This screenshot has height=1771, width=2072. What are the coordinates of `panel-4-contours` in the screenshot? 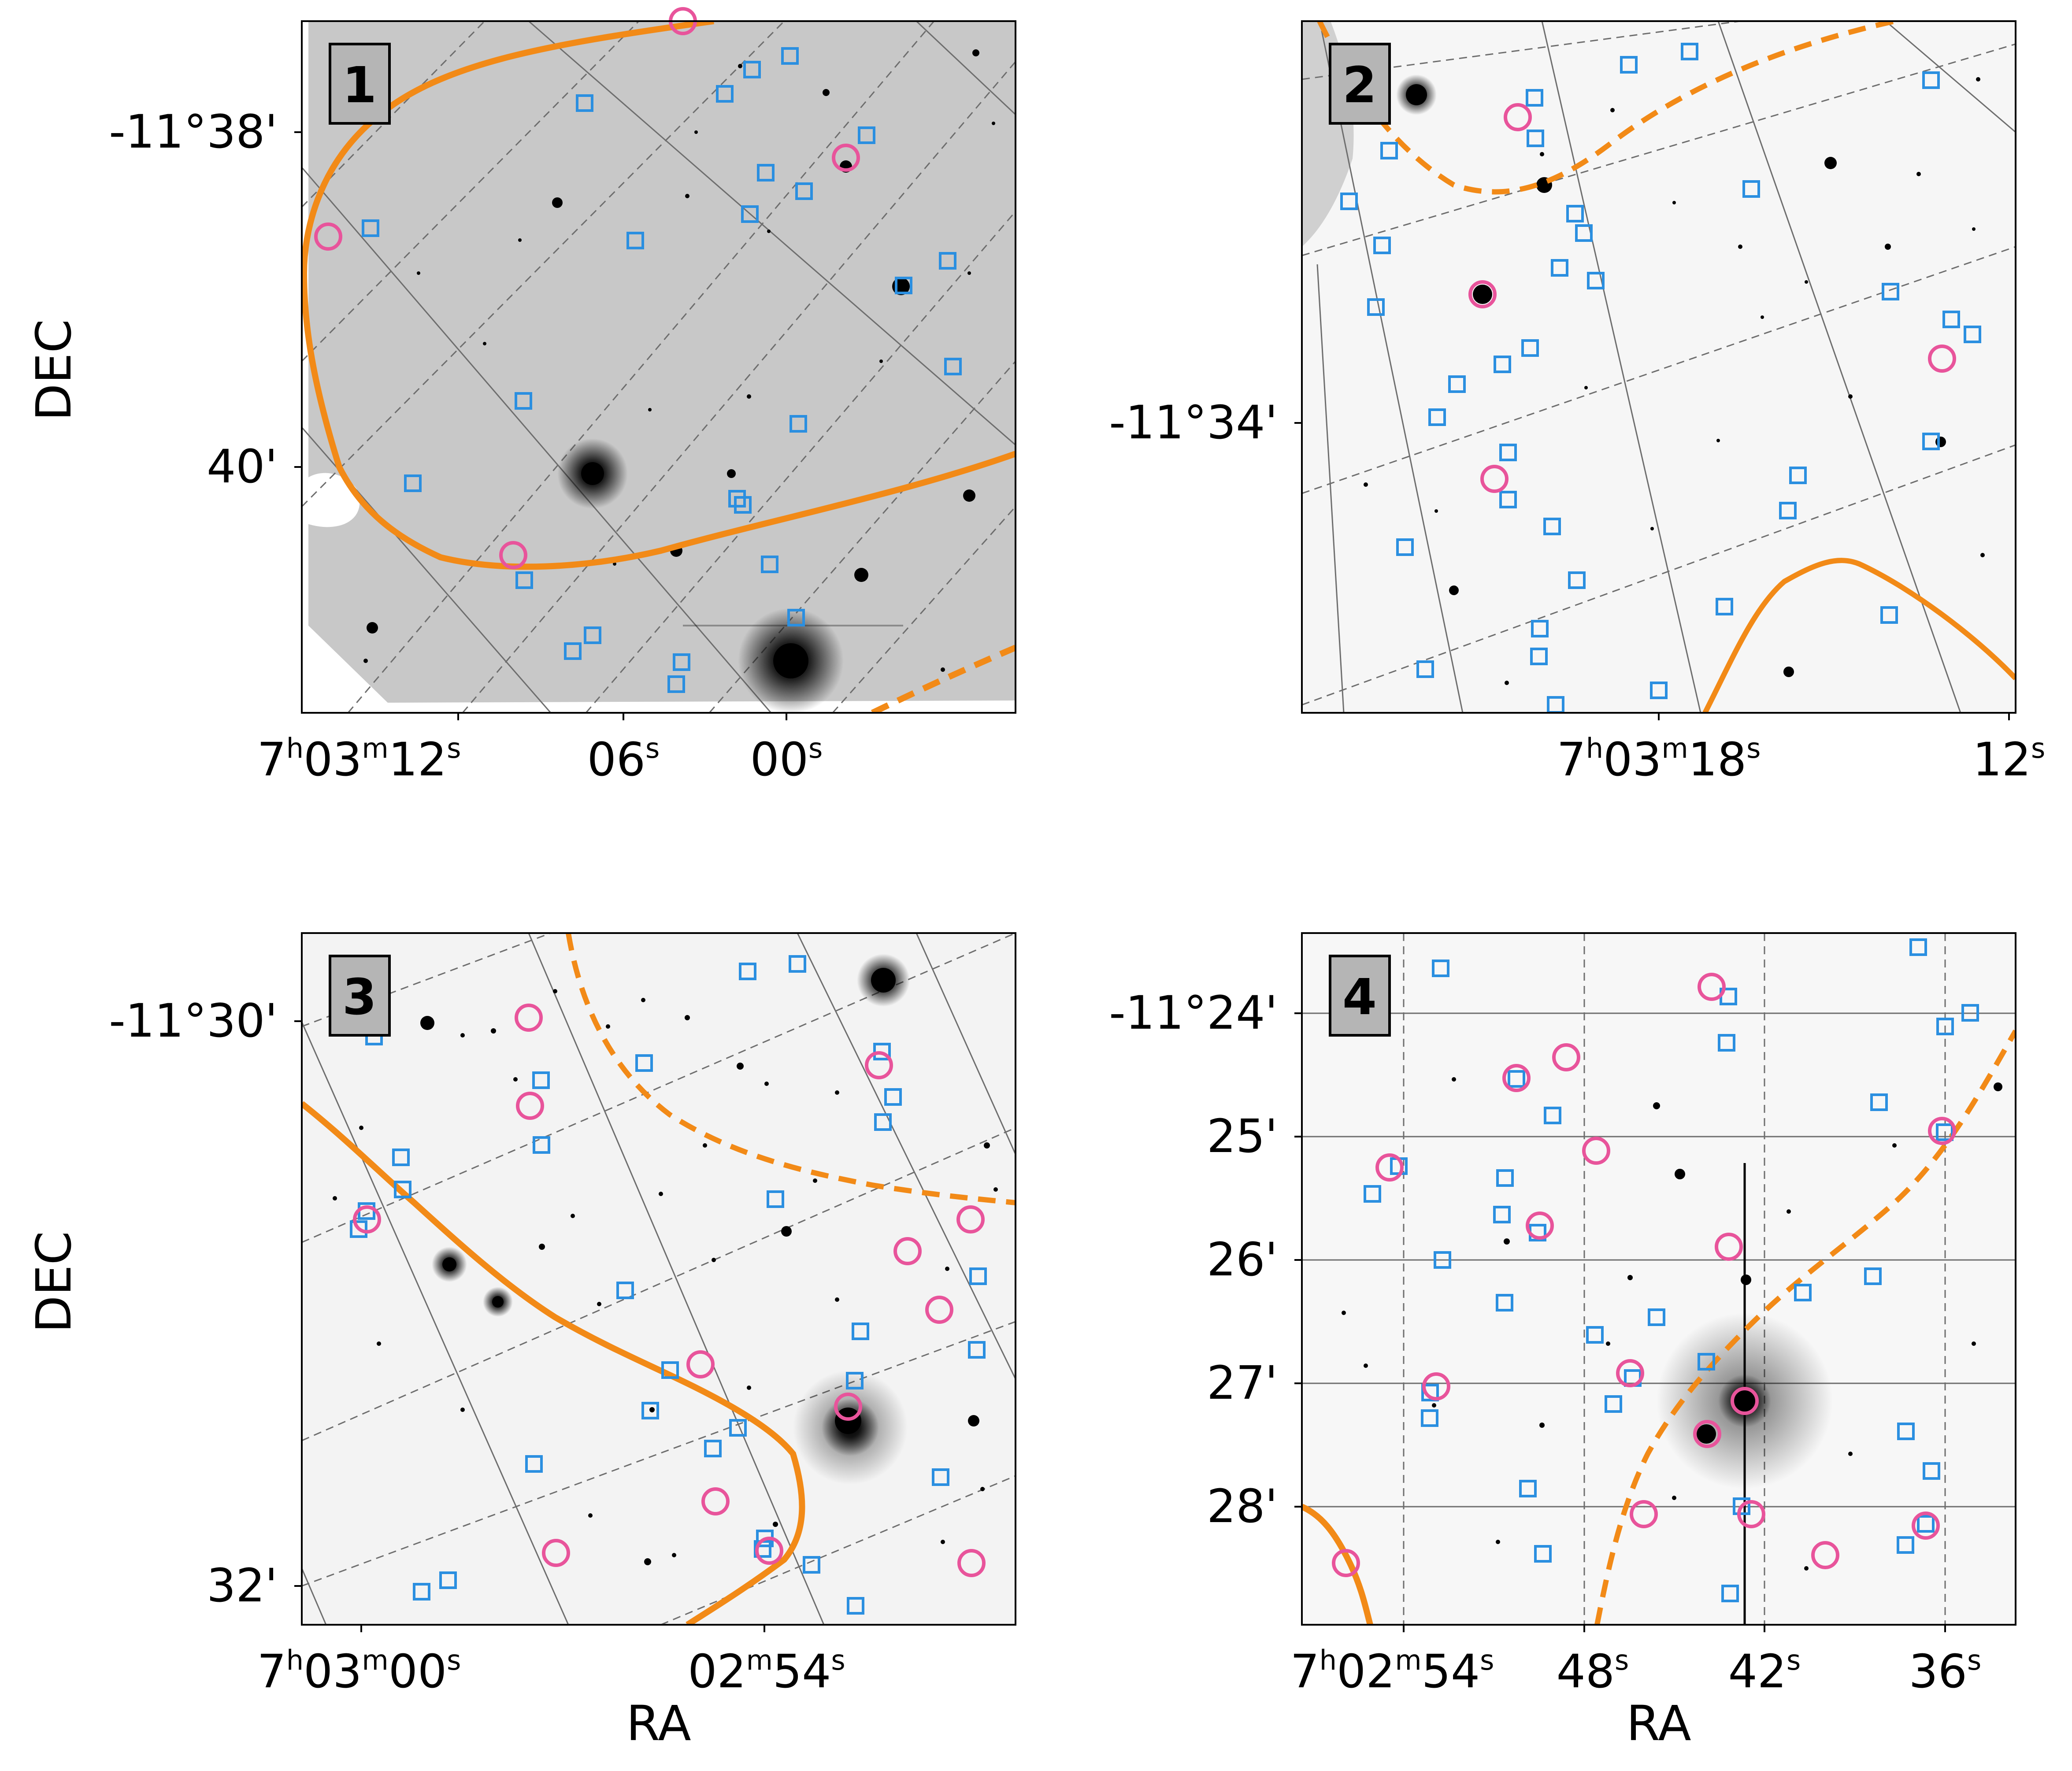 It's located at (1659, 1327).